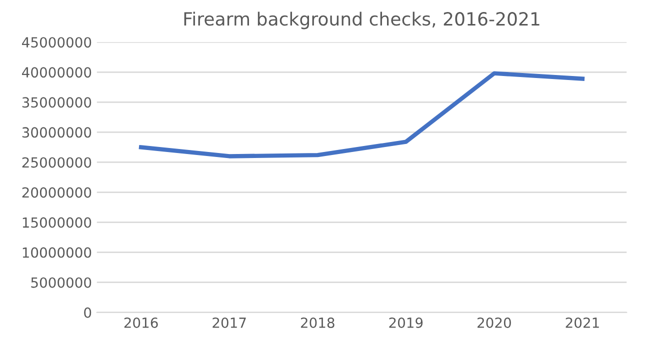 Image resolution: width=646 pixels, height=351 pixels. Describe the element at coordinates (57, 42) in the screenshot. I see `y-tick-label: 45000000` at that location.